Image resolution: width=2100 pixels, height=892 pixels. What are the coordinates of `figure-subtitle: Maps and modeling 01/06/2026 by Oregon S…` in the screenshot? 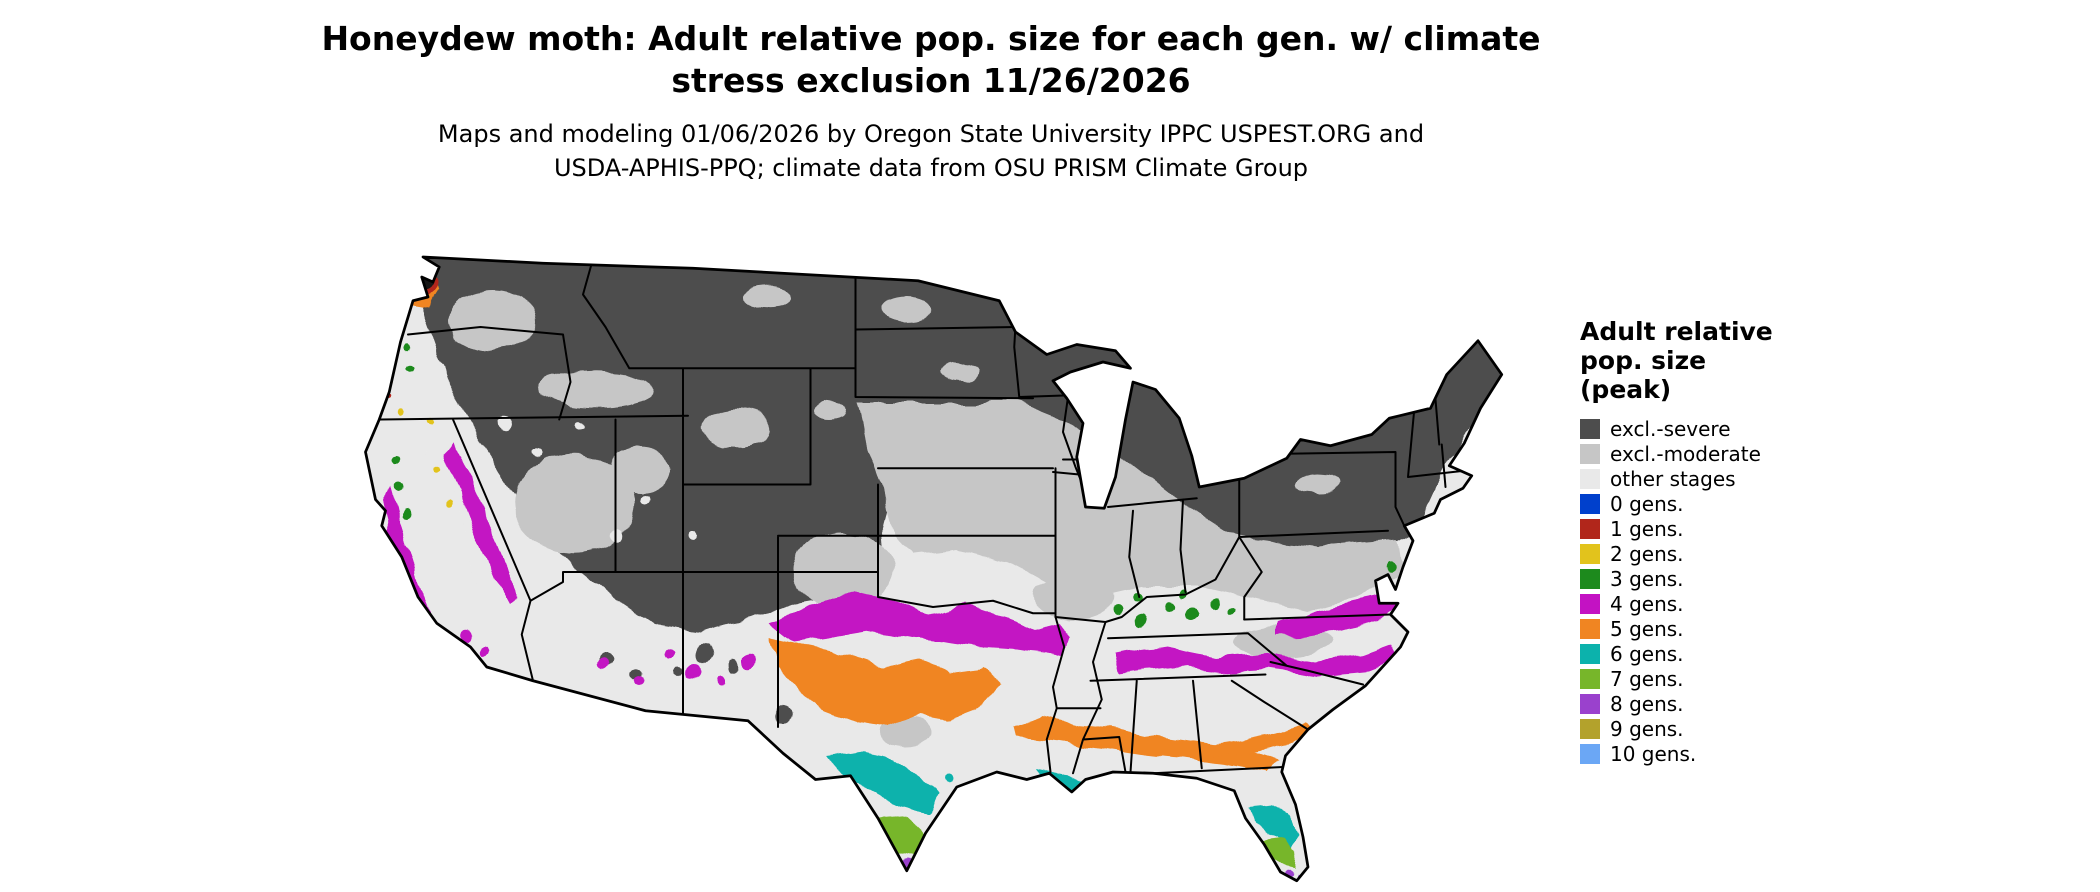 It's located at (931, 151).